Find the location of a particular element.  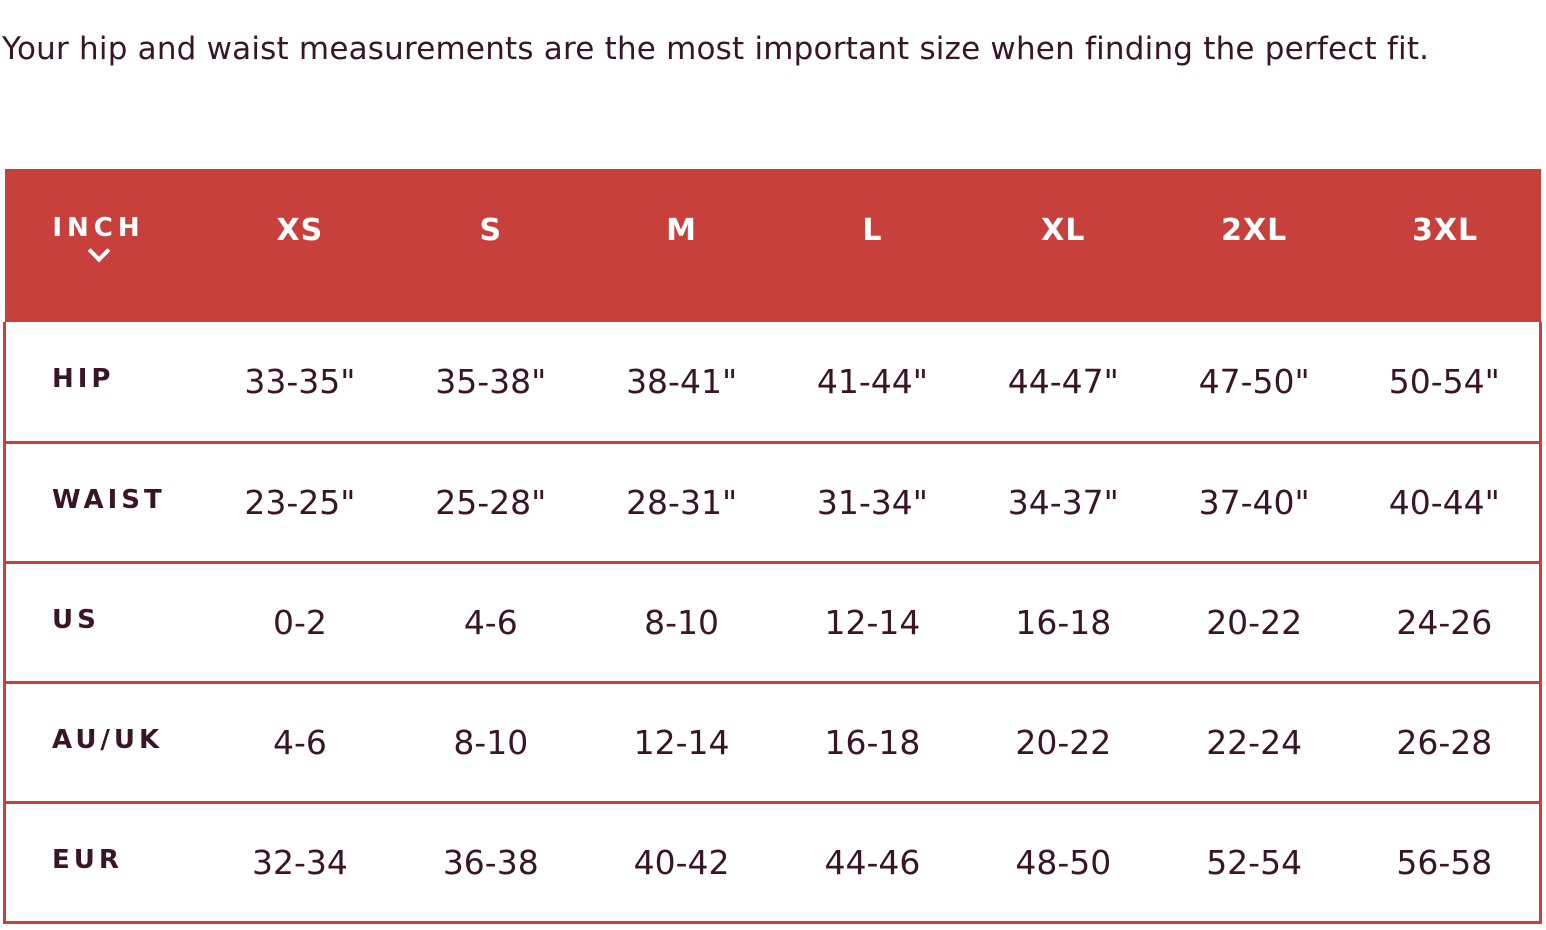

table-cell: 44-46 is located at coordinates (872, 862).